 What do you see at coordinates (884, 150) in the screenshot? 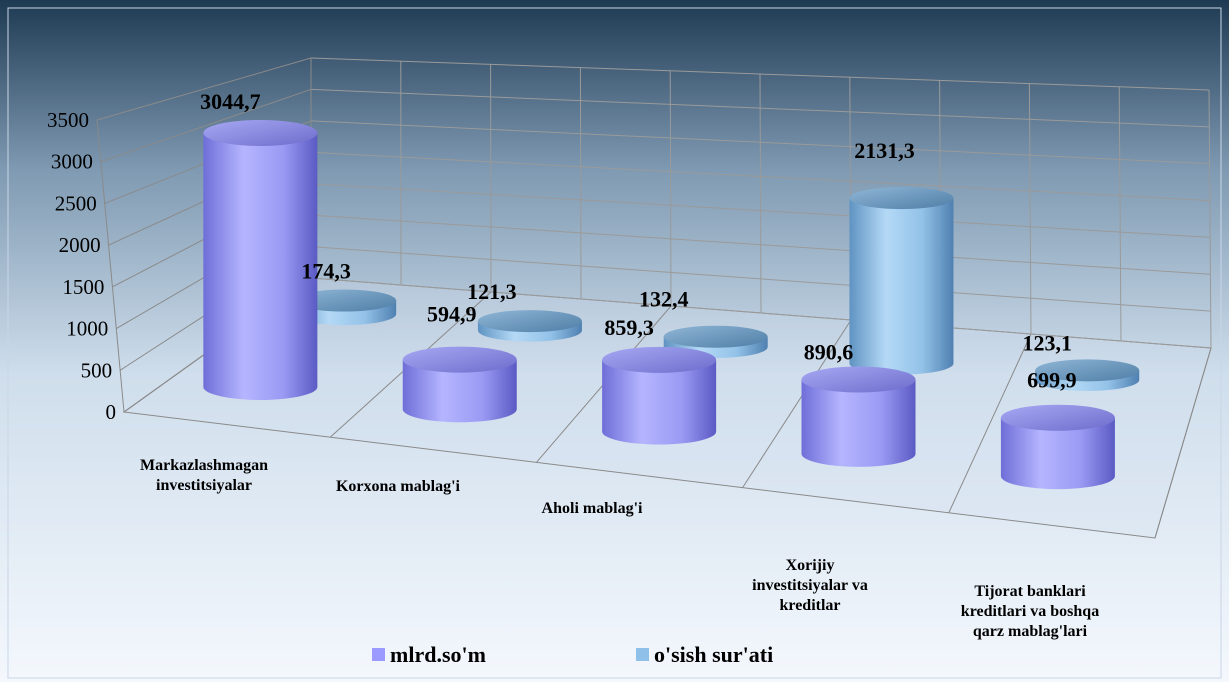
I see `data-label: 2131,3` at bounding box center [884, 150].